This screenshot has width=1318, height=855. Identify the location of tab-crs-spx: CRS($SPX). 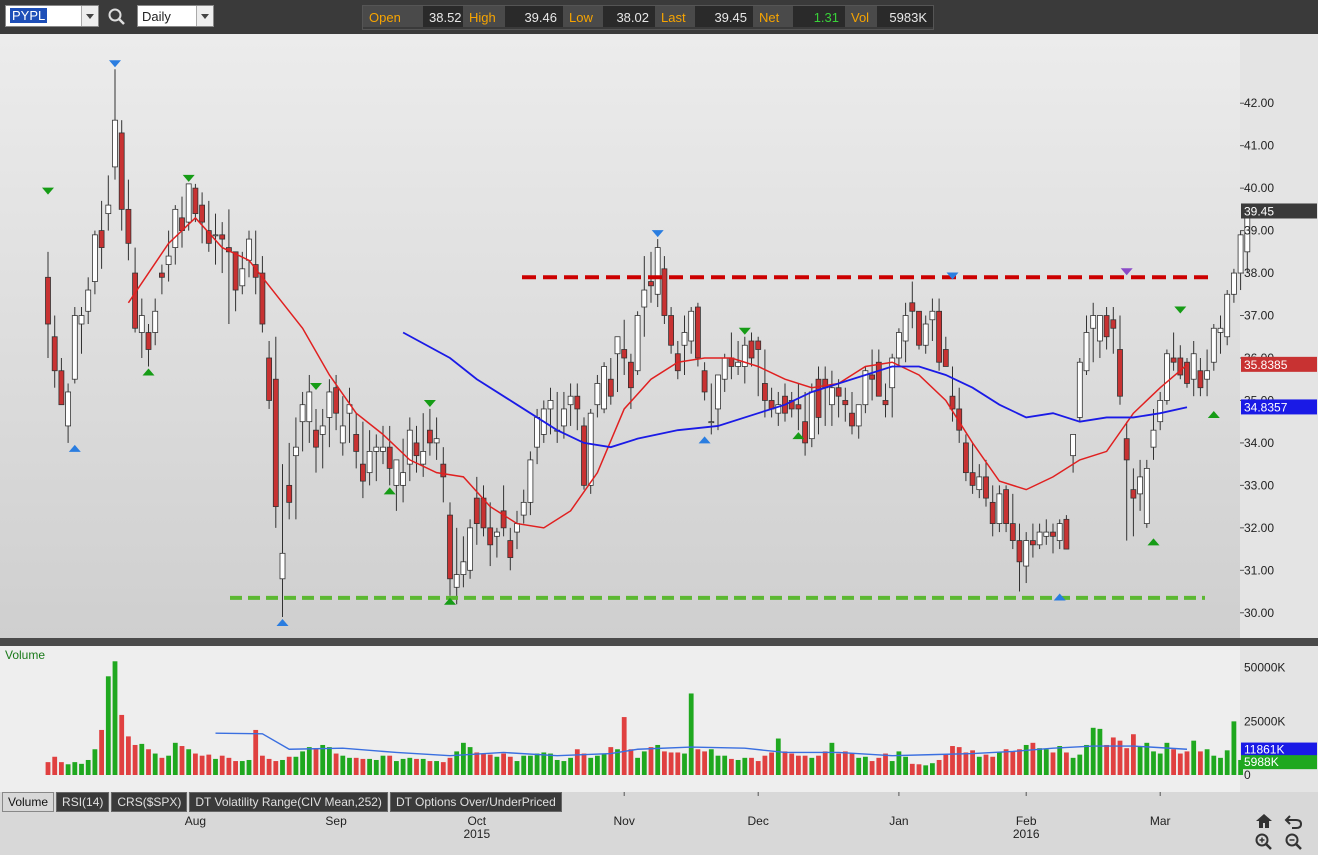
(149, 802).